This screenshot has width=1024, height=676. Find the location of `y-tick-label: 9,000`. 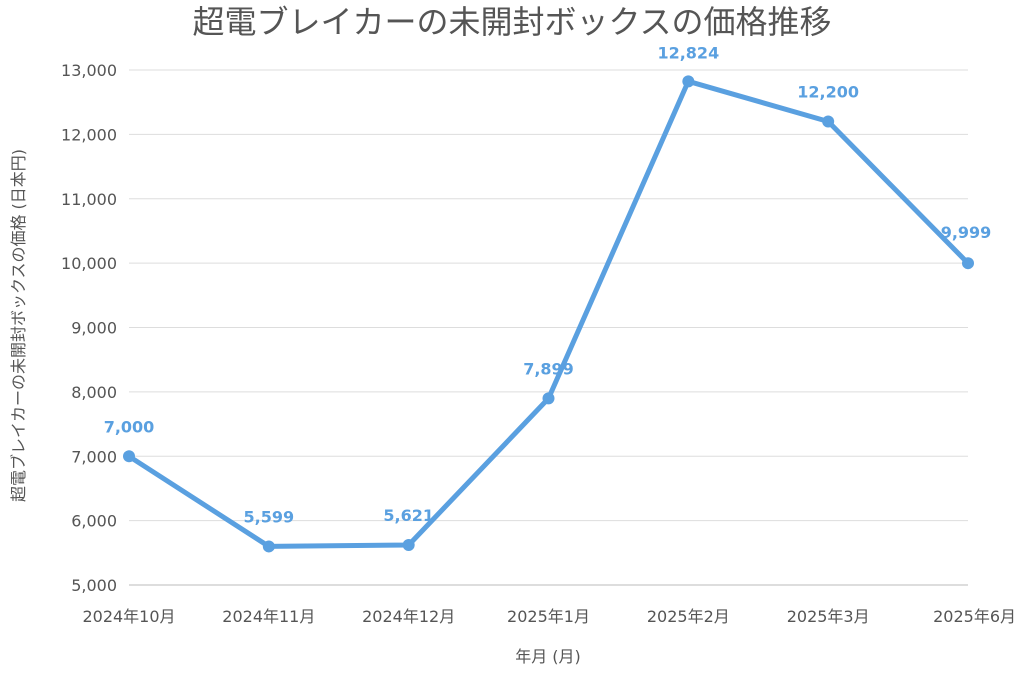

y-tick-label: 9,000 is located at coordinates (94, 328).